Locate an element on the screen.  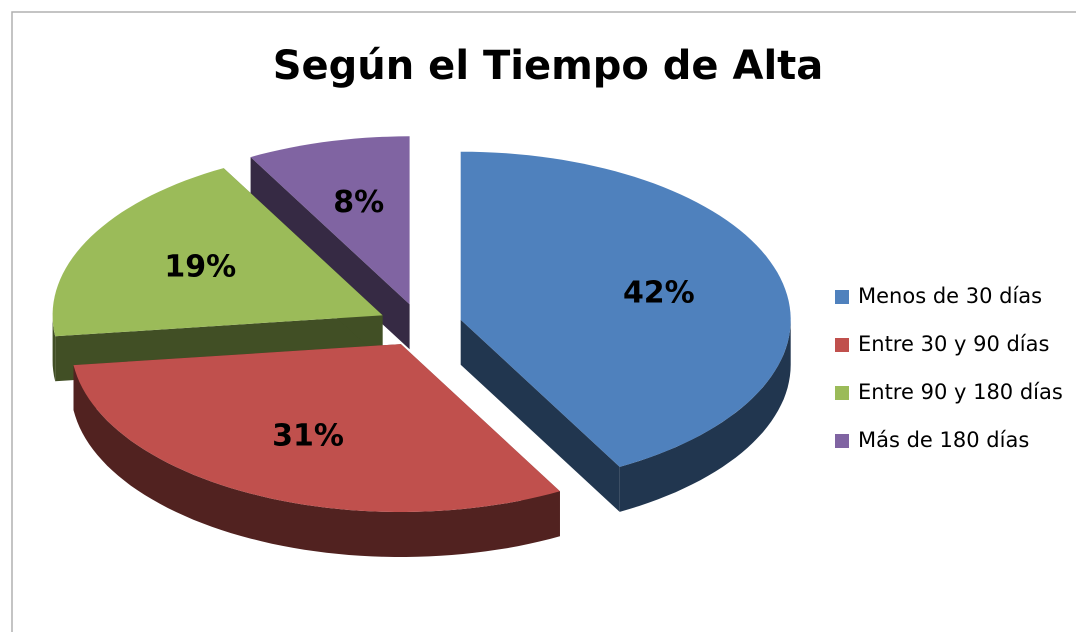
legend-label: Entre 30 y 90 días is located at coordinates (953, 344).